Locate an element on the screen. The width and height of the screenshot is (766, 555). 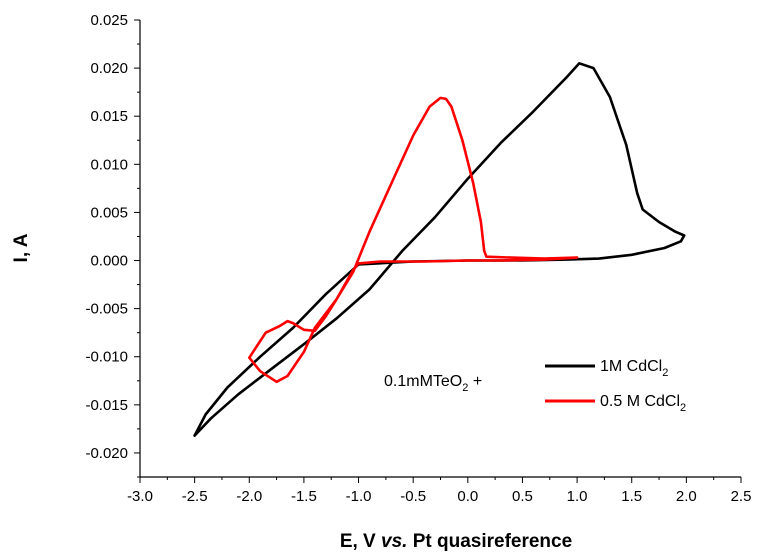
x-tick-label: -2.5 is located at coordinates (195, 496).